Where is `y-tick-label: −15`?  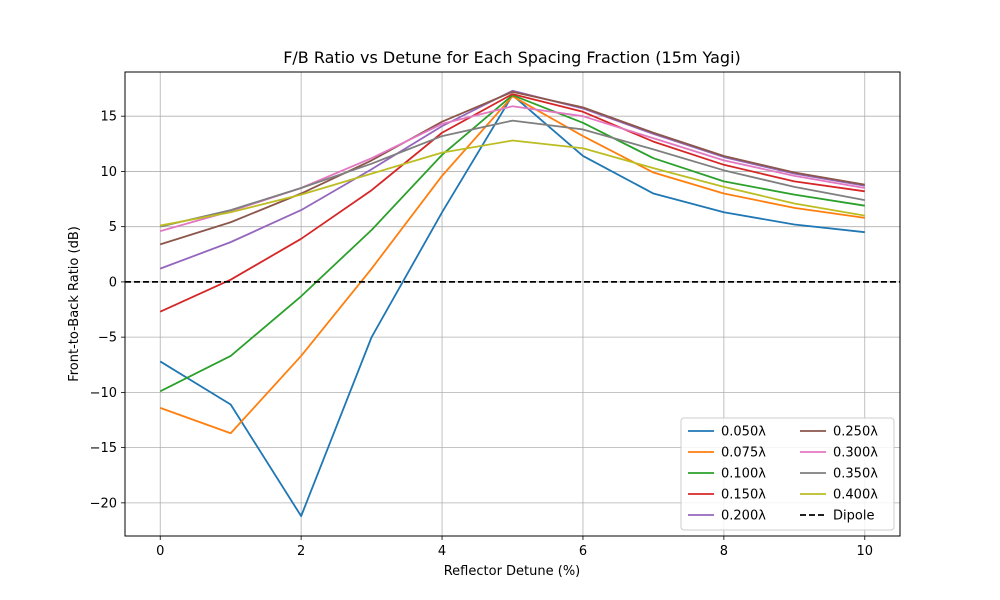 y-tick-label: −15 is located at coordinates (103, 448).